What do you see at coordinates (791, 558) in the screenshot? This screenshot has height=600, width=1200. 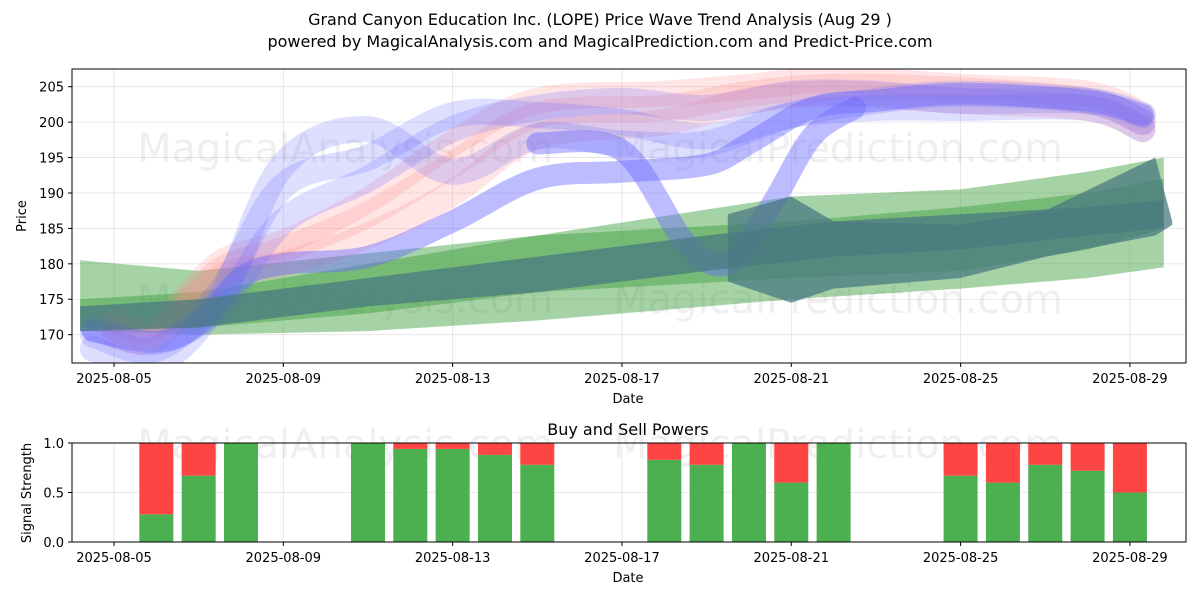 I see `signal-x-tick-label: 2025-08-21` at bounding box center [791, 558].